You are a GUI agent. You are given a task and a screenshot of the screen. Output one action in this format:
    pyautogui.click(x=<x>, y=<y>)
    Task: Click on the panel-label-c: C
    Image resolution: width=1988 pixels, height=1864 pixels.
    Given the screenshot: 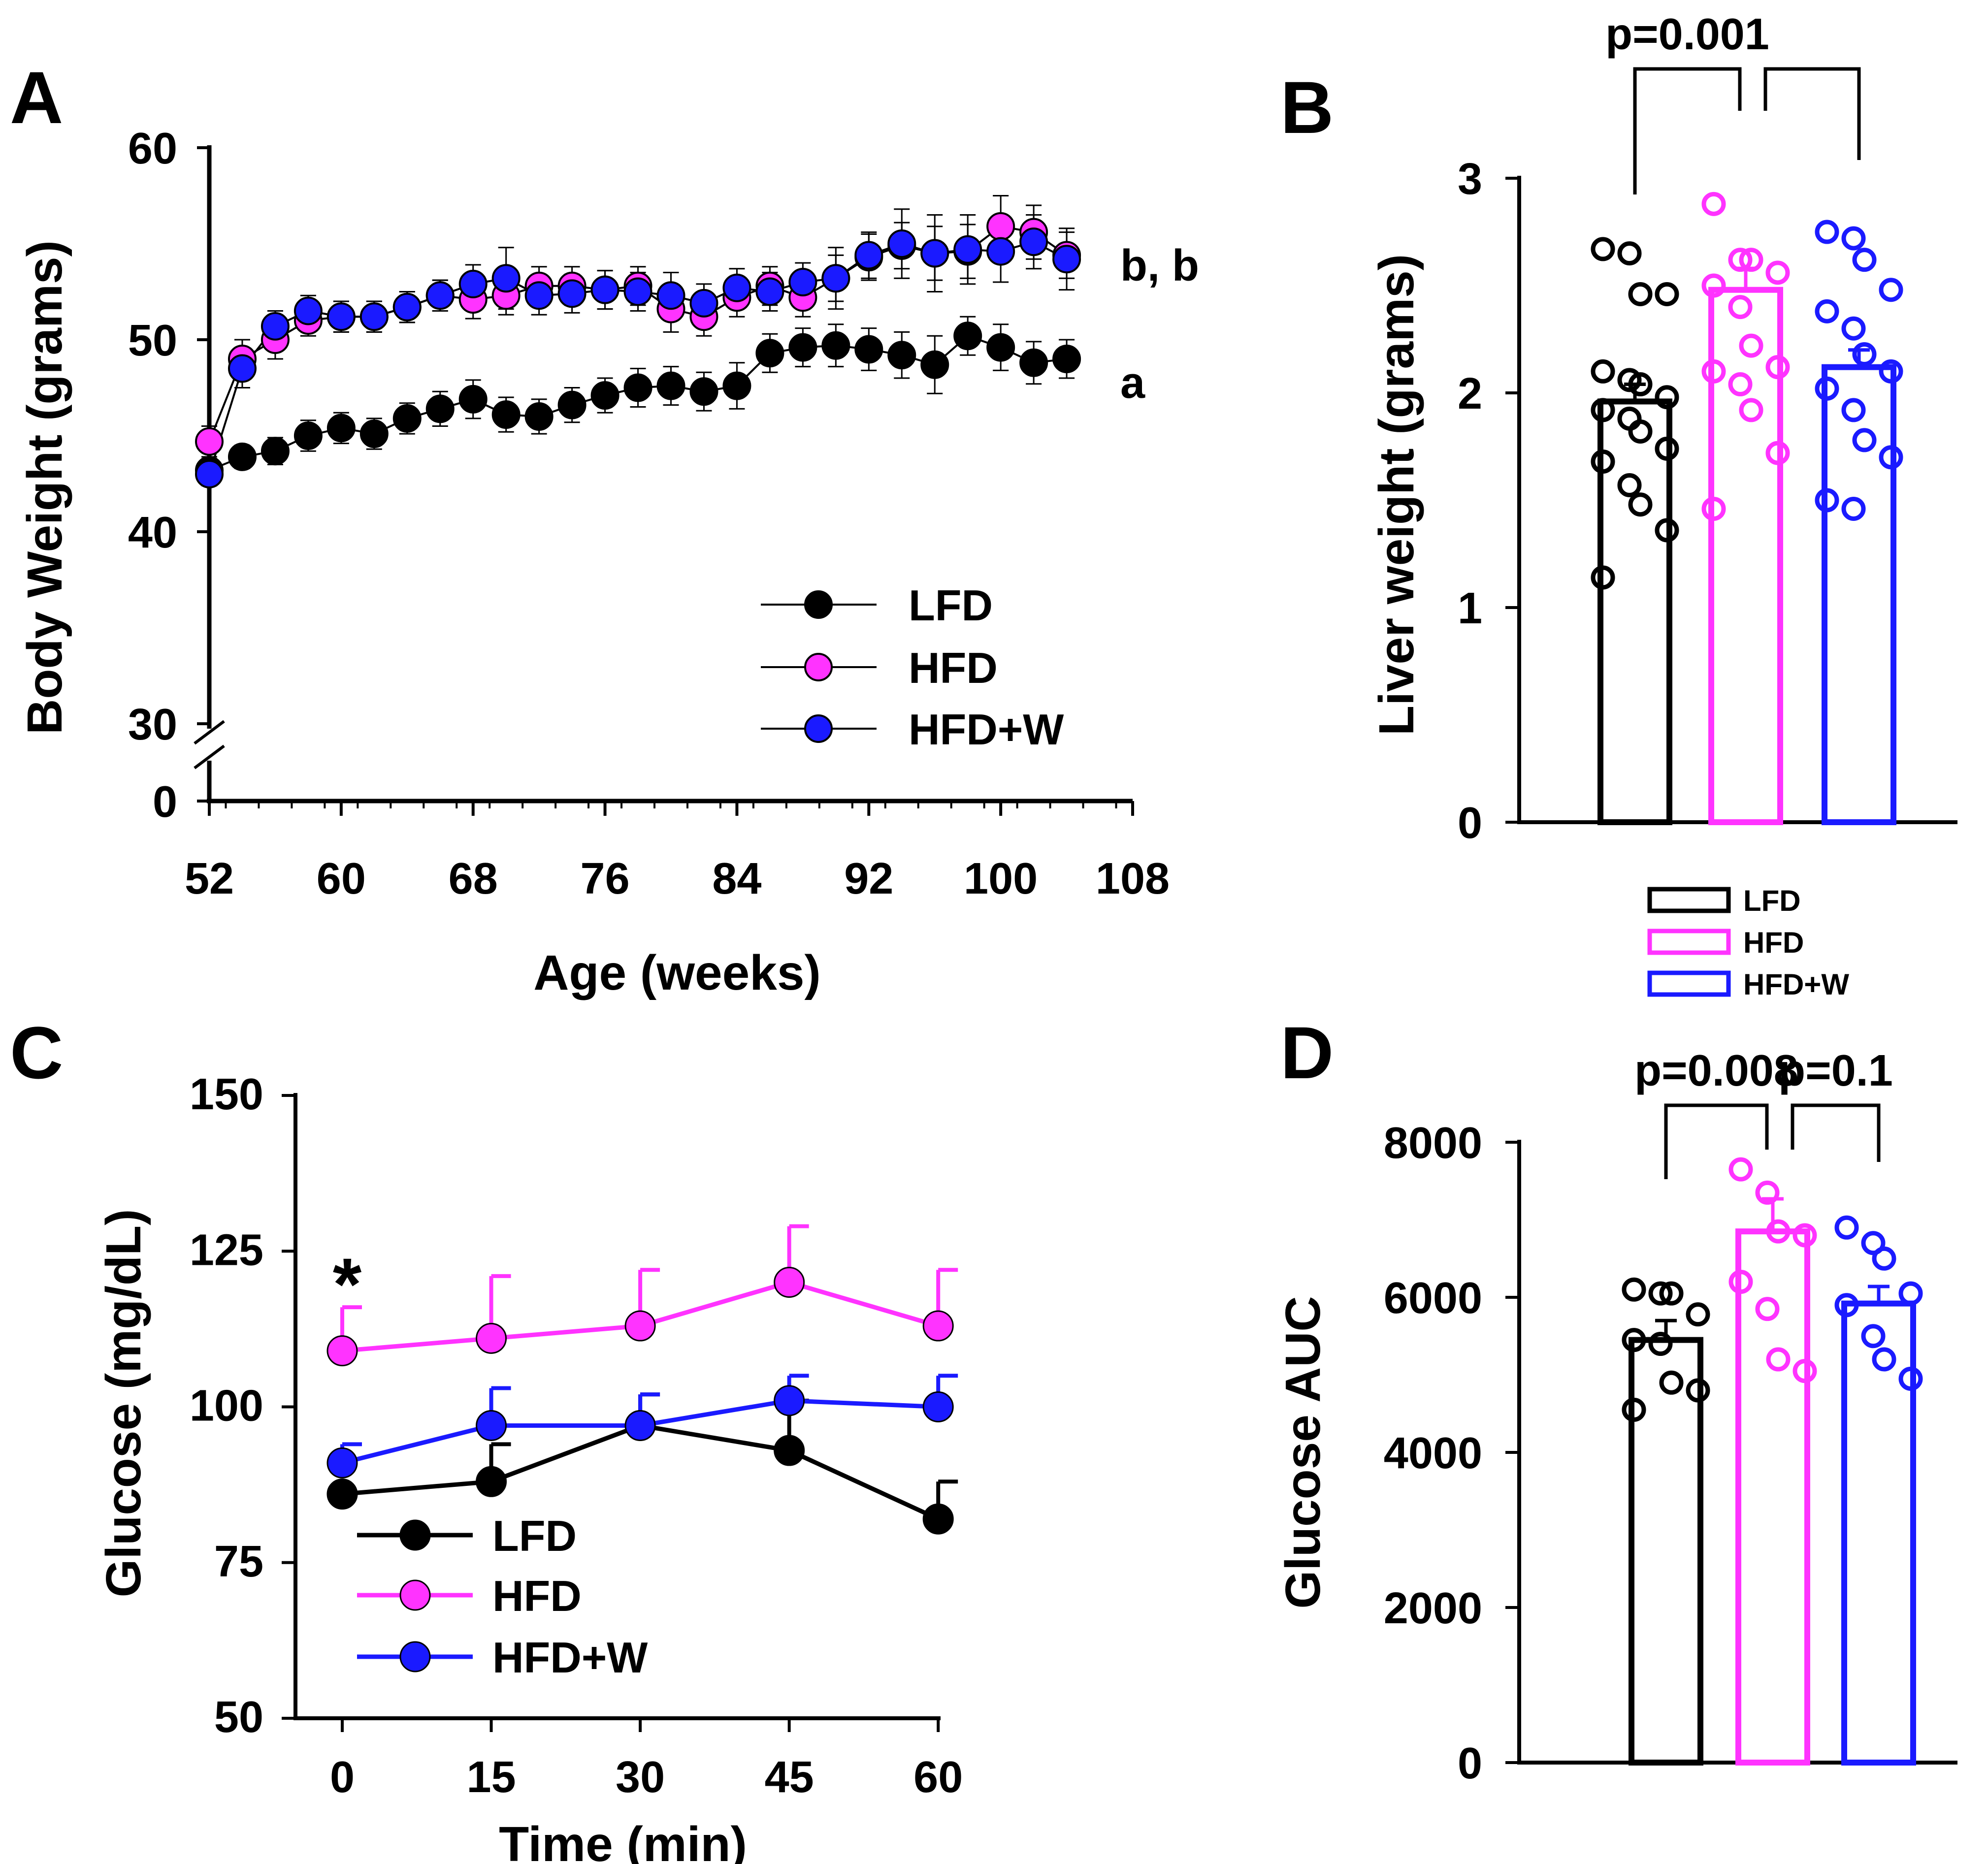 What is the action you would take?
    pyautogui.click(x=36, y=1052)
    